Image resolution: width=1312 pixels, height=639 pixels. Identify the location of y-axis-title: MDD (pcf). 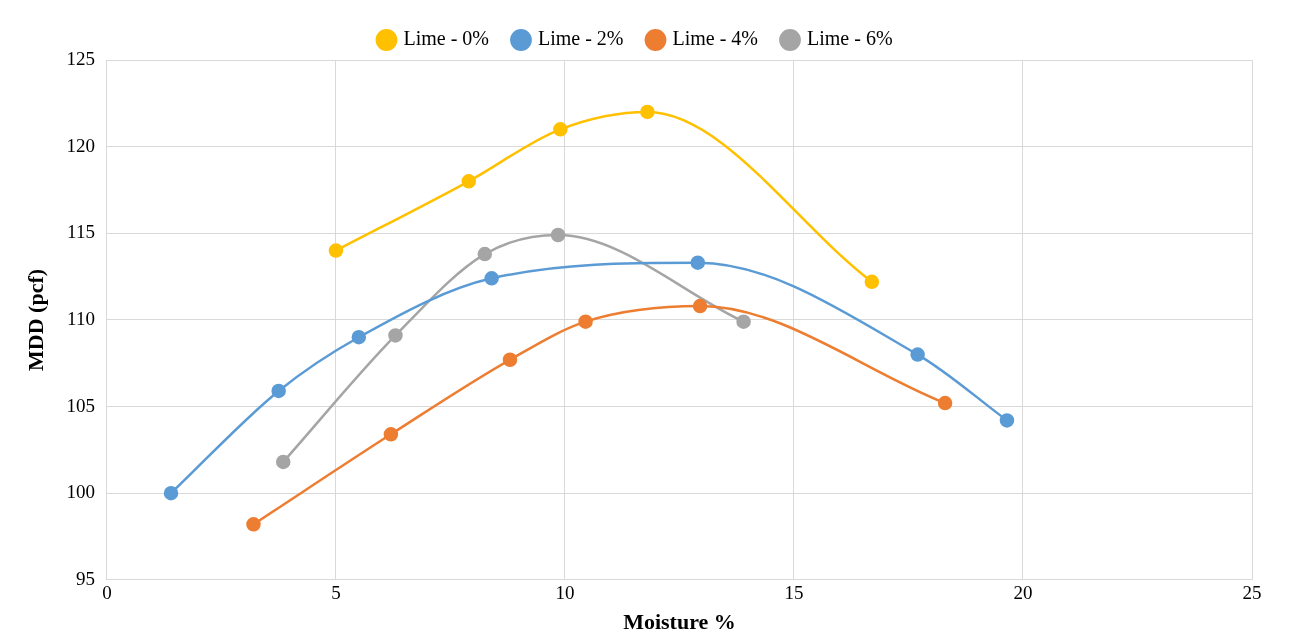
(35, 319).